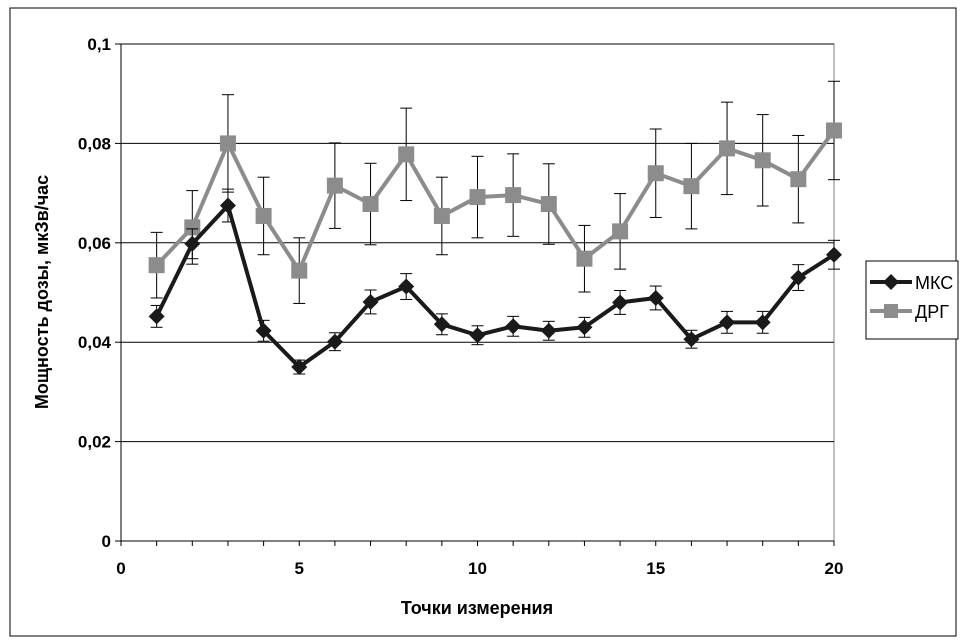  What do you see at coordinates (94, 442) in the screenshot?
I see `y-tick-label: 0,02` at bounding box center [94, 442].